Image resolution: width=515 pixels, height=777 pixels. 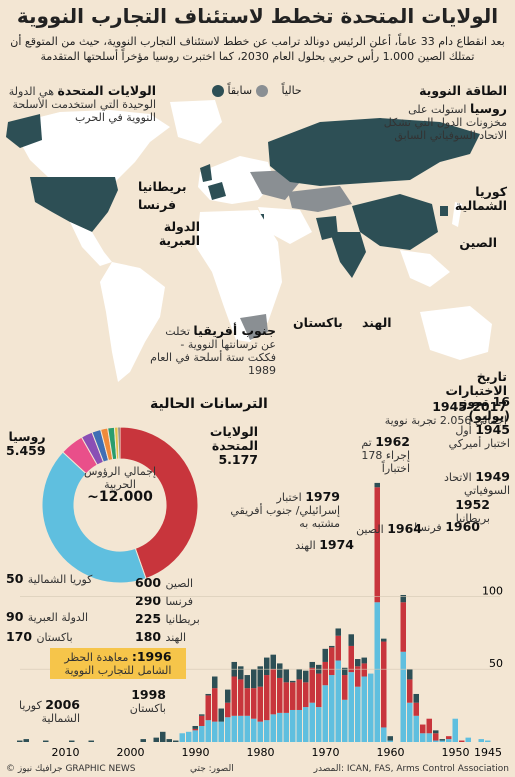 I want to click on test-bar-1953-s1, so click(x=436, y=737).